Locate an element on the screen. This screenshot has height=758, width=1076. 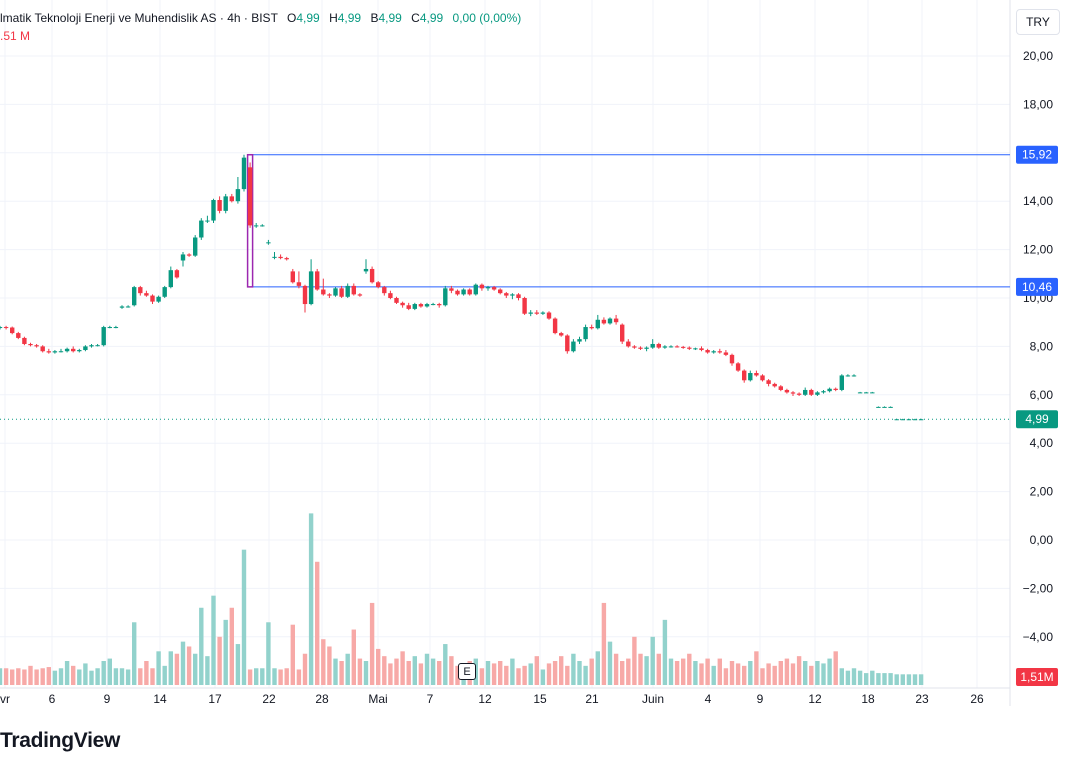
y-tick-label: 18,00 is located at coordinates (1038, 104).